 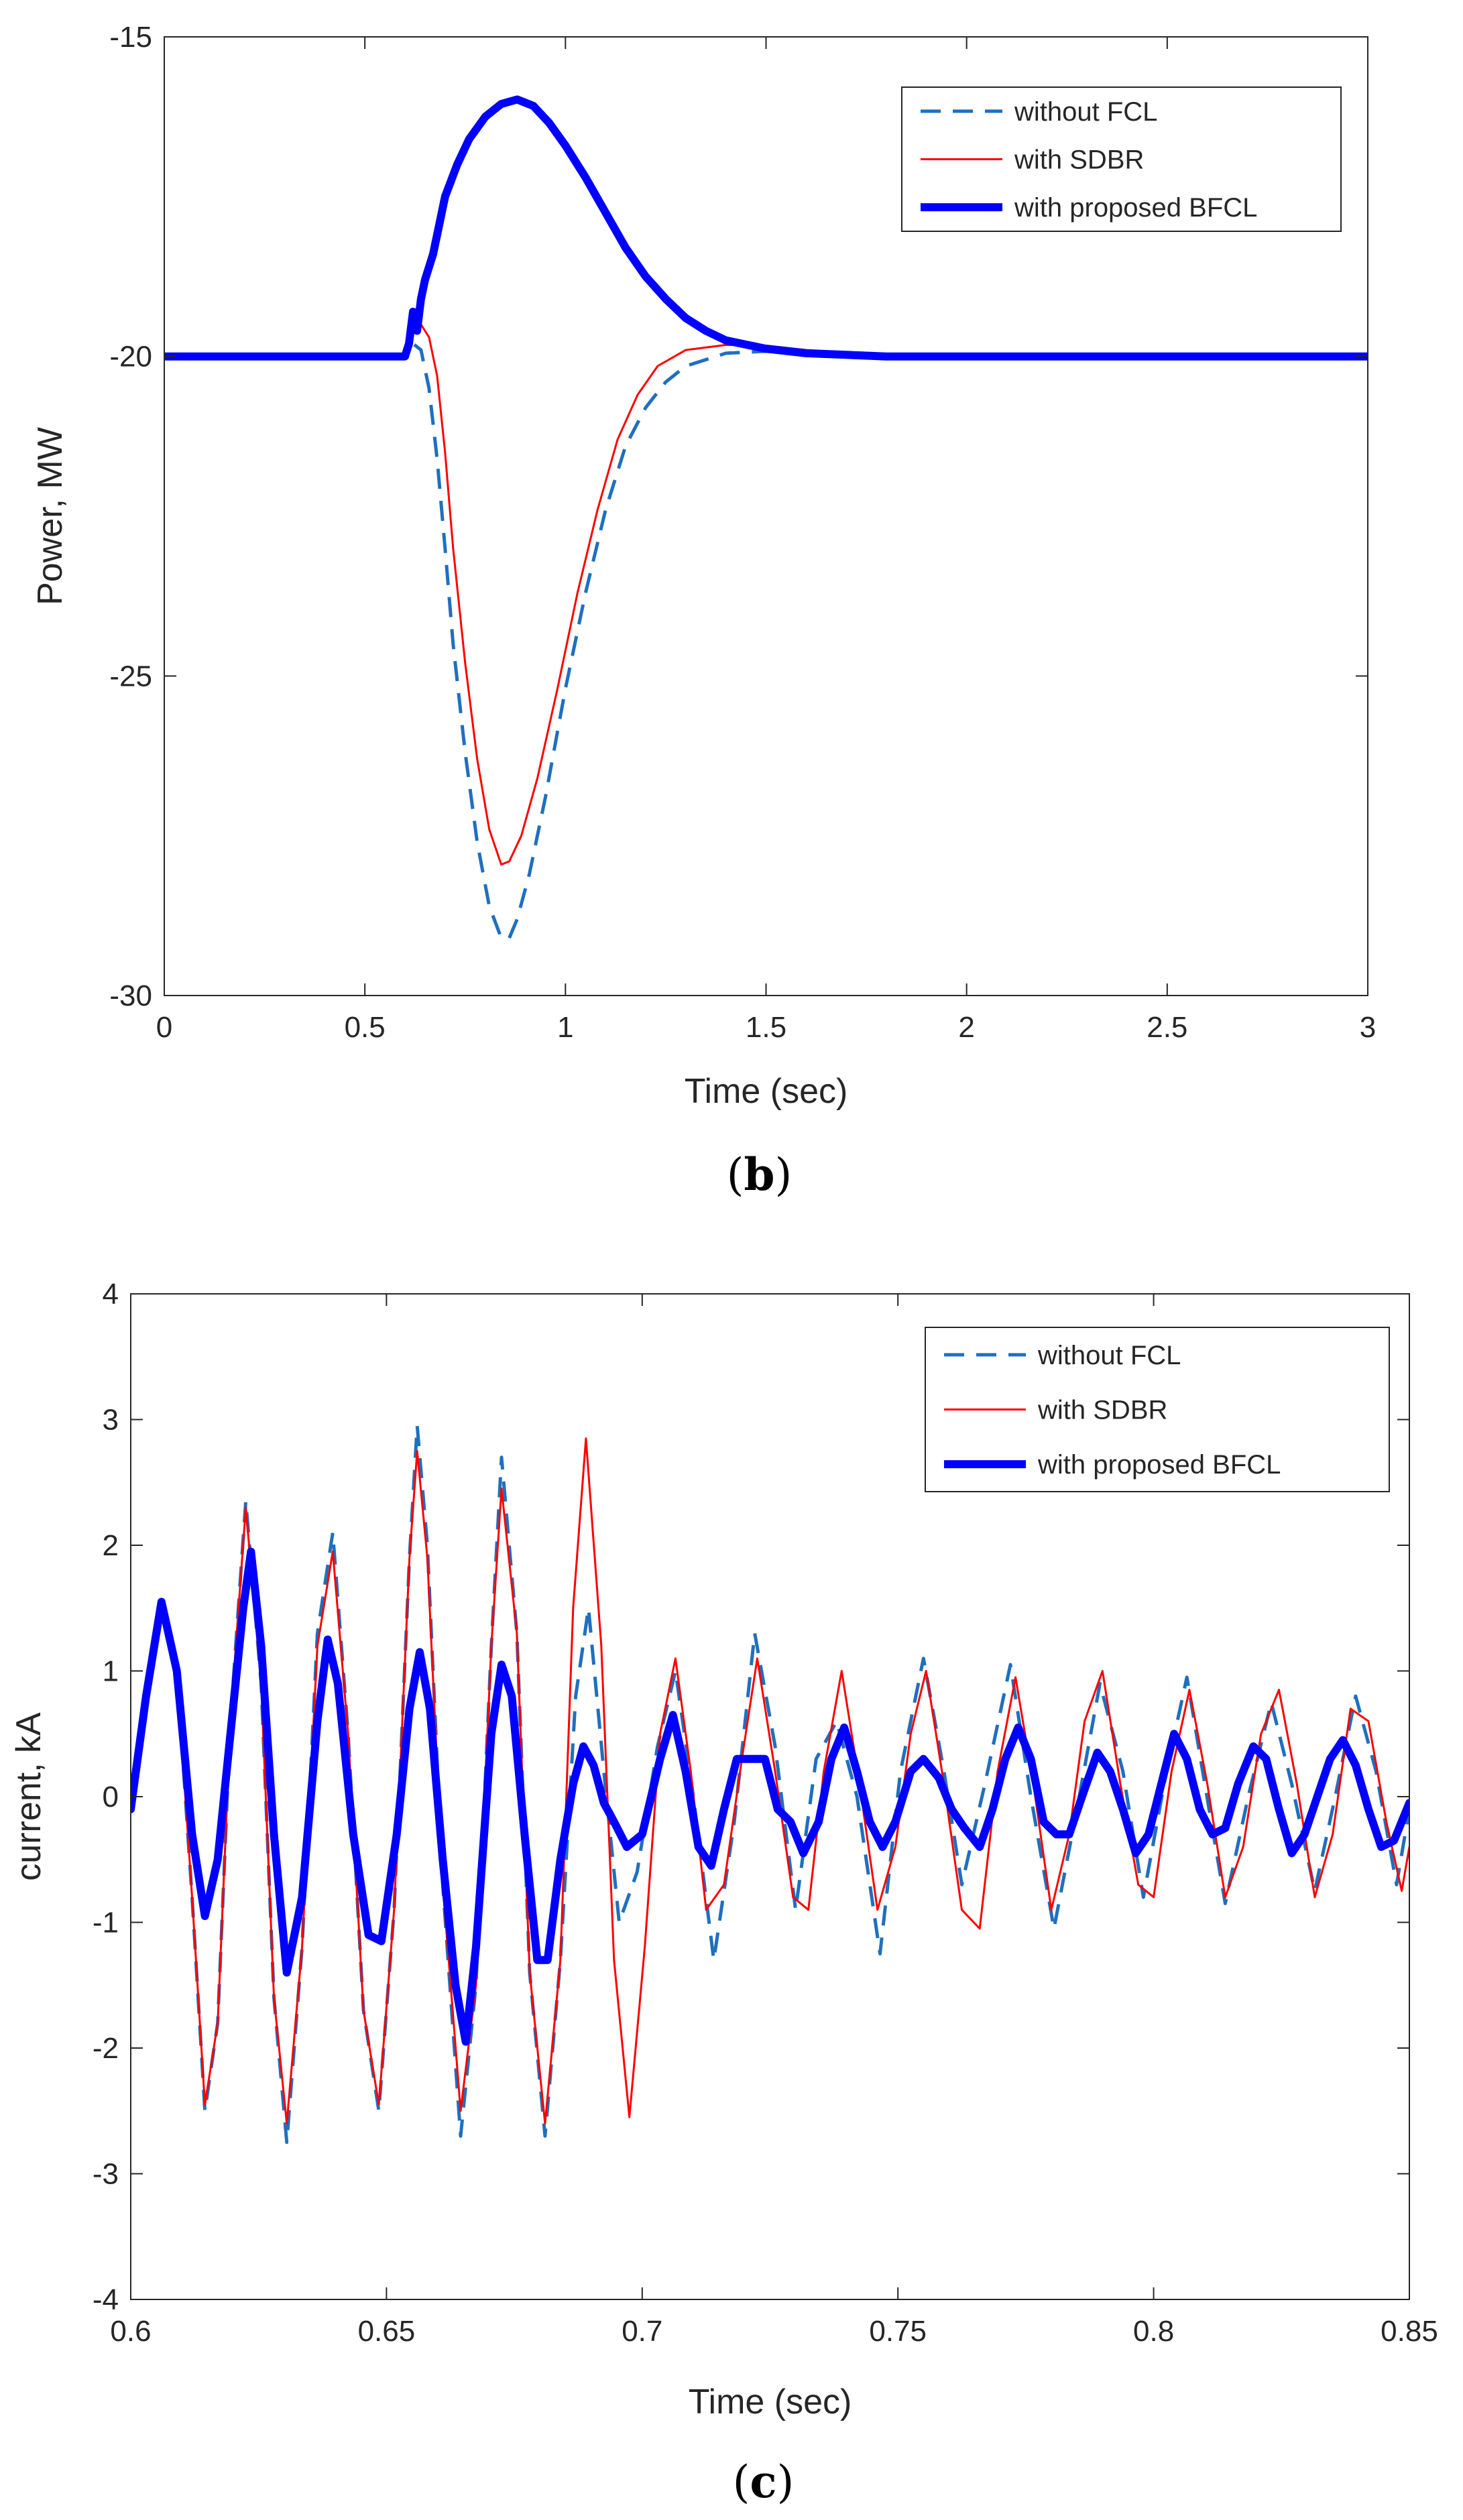 What do you see at coordinates (50, 516) in the screenshot?
I see `power-chart-y-axis-label: Power, MW` at bounding box center [50, 516].